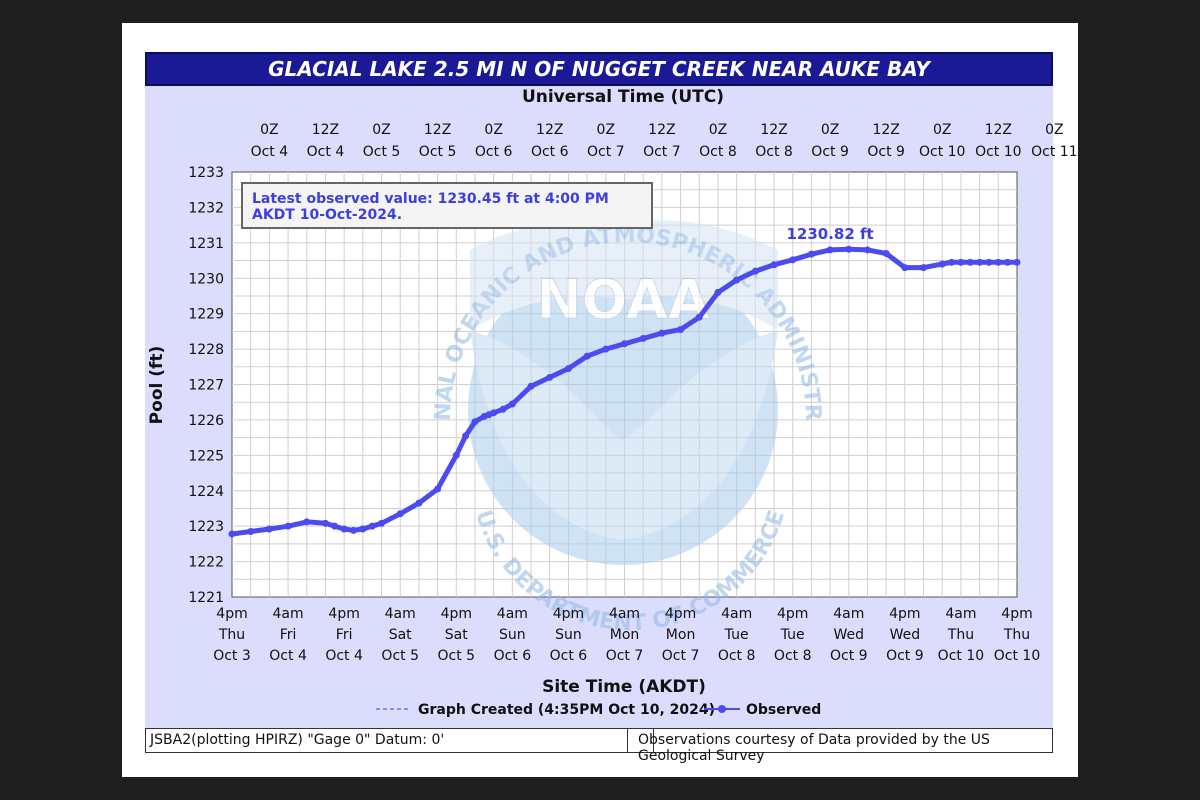 The width and height of the screenshot is (1200, 800). I want to click on x-tick-label: Oct 6, so click(513, 656).